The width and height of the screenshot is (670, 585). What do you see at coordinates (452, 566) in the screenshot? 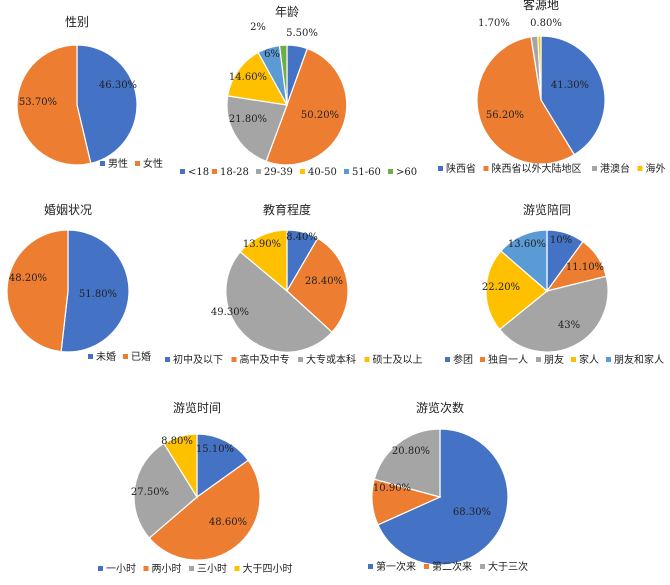
I see `legend-entry: 第二次来` at bounding box center [452, 566].